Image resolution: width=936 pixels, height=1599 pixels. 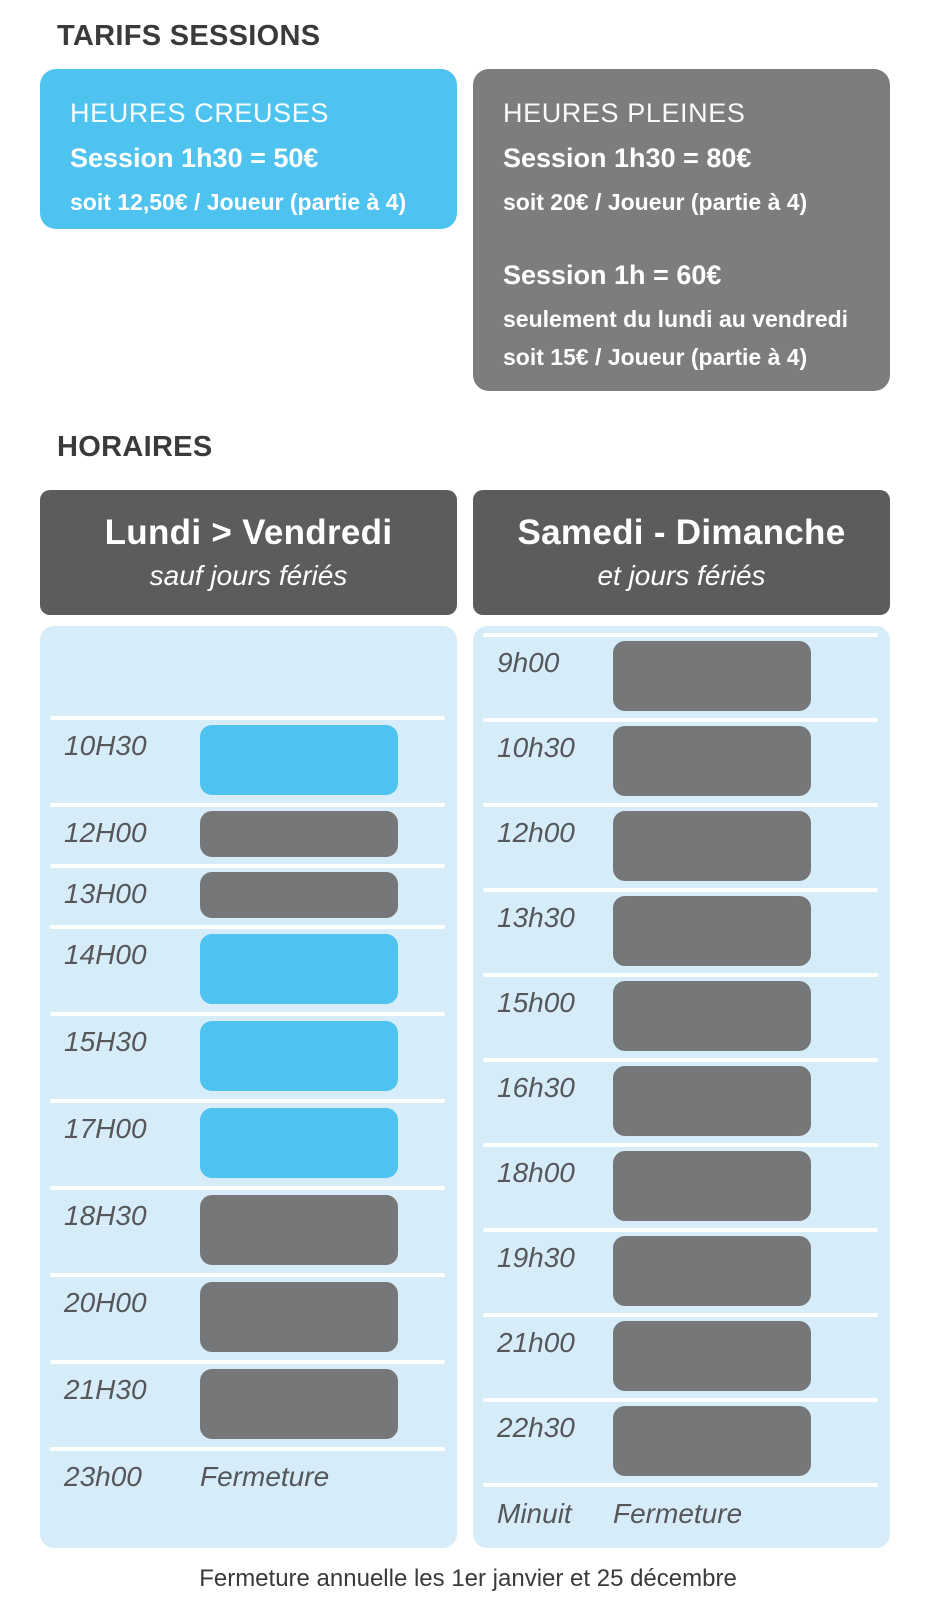 I want to click on session-row: 19h30, so click(x=681, y=1270).